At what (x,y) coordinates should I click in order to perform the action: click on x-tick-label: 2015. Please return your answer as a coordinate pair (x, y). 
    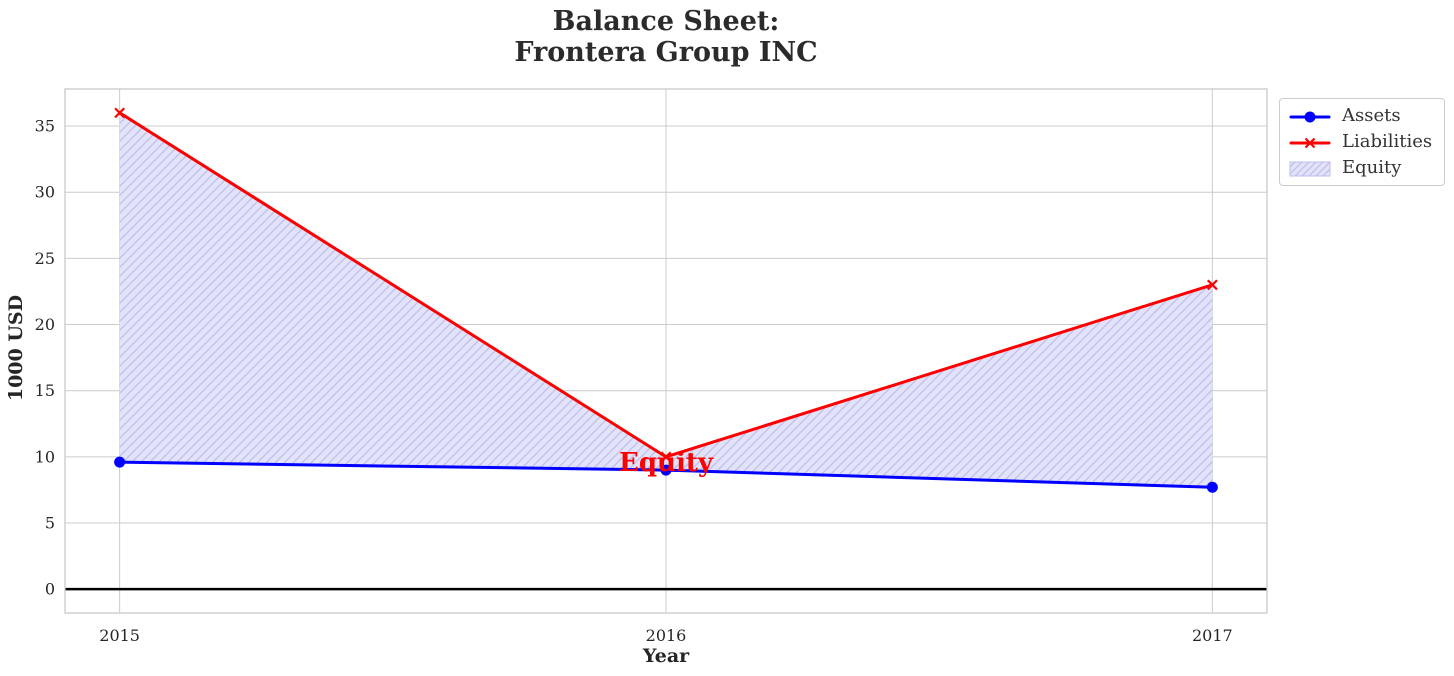
    Looking at the image, I should click on (119, 635).